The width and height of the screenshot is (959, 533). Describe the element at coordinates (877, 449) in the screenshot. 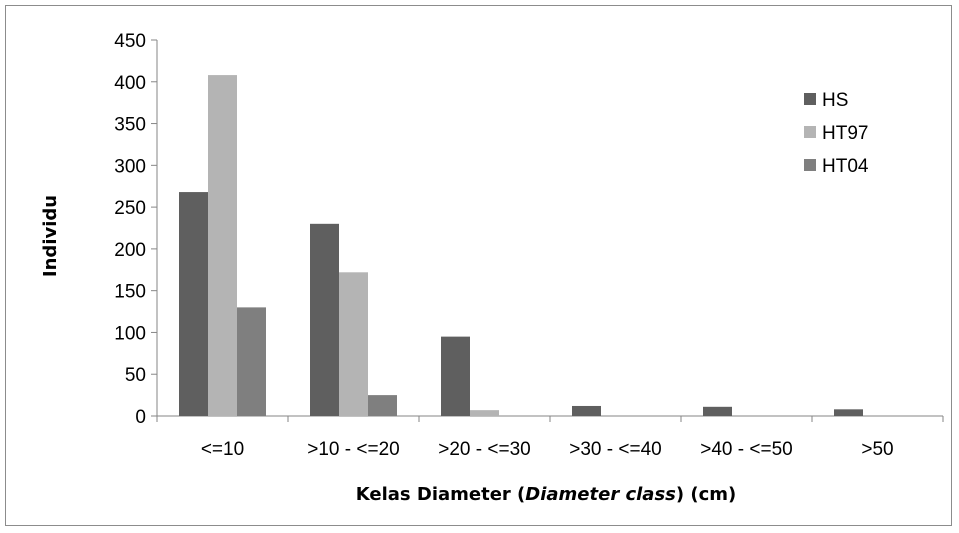

I see `x-tick-label: >50` at that location.